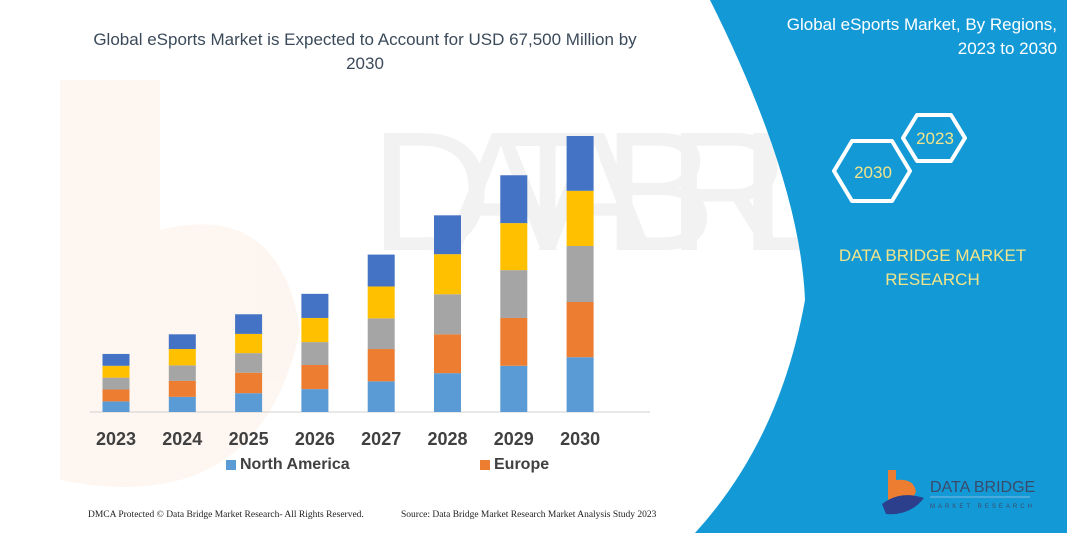  Describe the element at coordinates (1007, 48) in the screenshot. I see `side-title-line2: 2023 to 2030` at that location.